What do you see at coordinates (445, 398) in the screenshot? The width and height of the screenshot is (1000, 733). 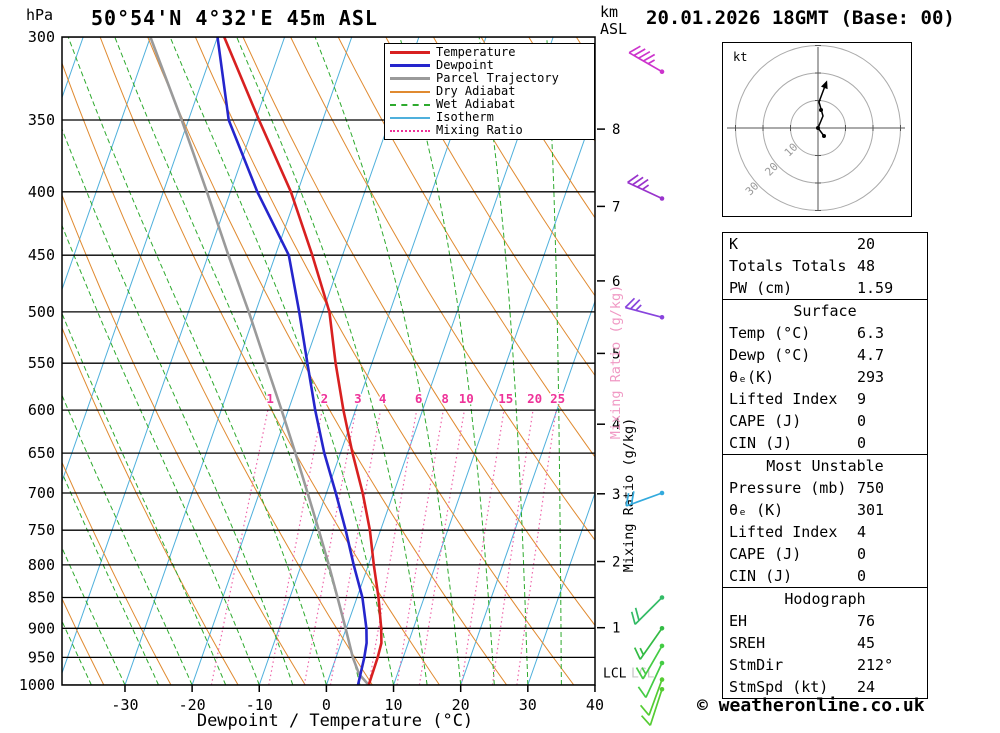 I see `svg-text: 8` at bounding box center [445, 398].